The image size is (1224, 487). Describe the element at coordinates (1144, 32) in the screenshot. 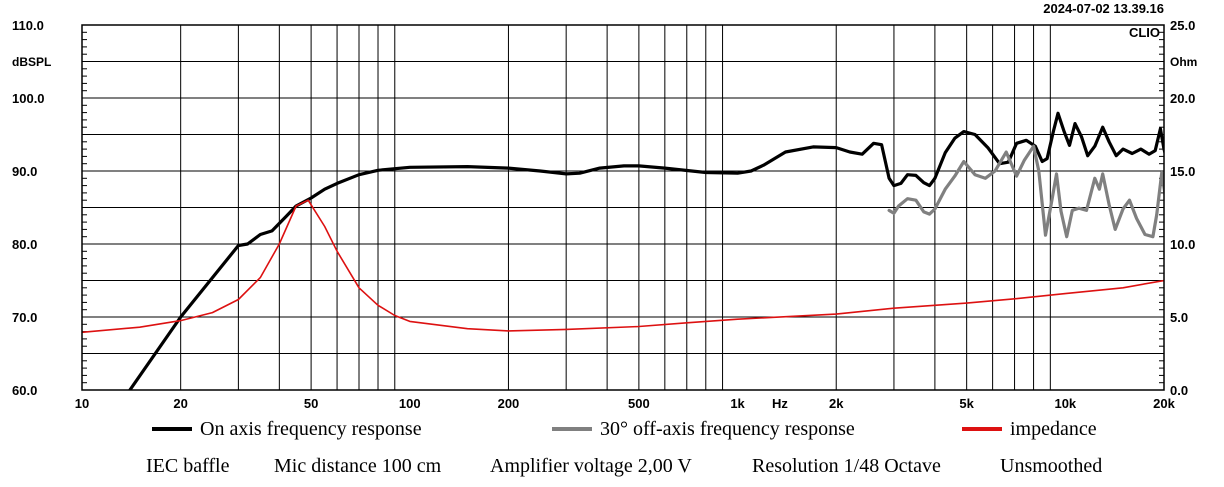

I see `brand-label: CLIO` at that location.